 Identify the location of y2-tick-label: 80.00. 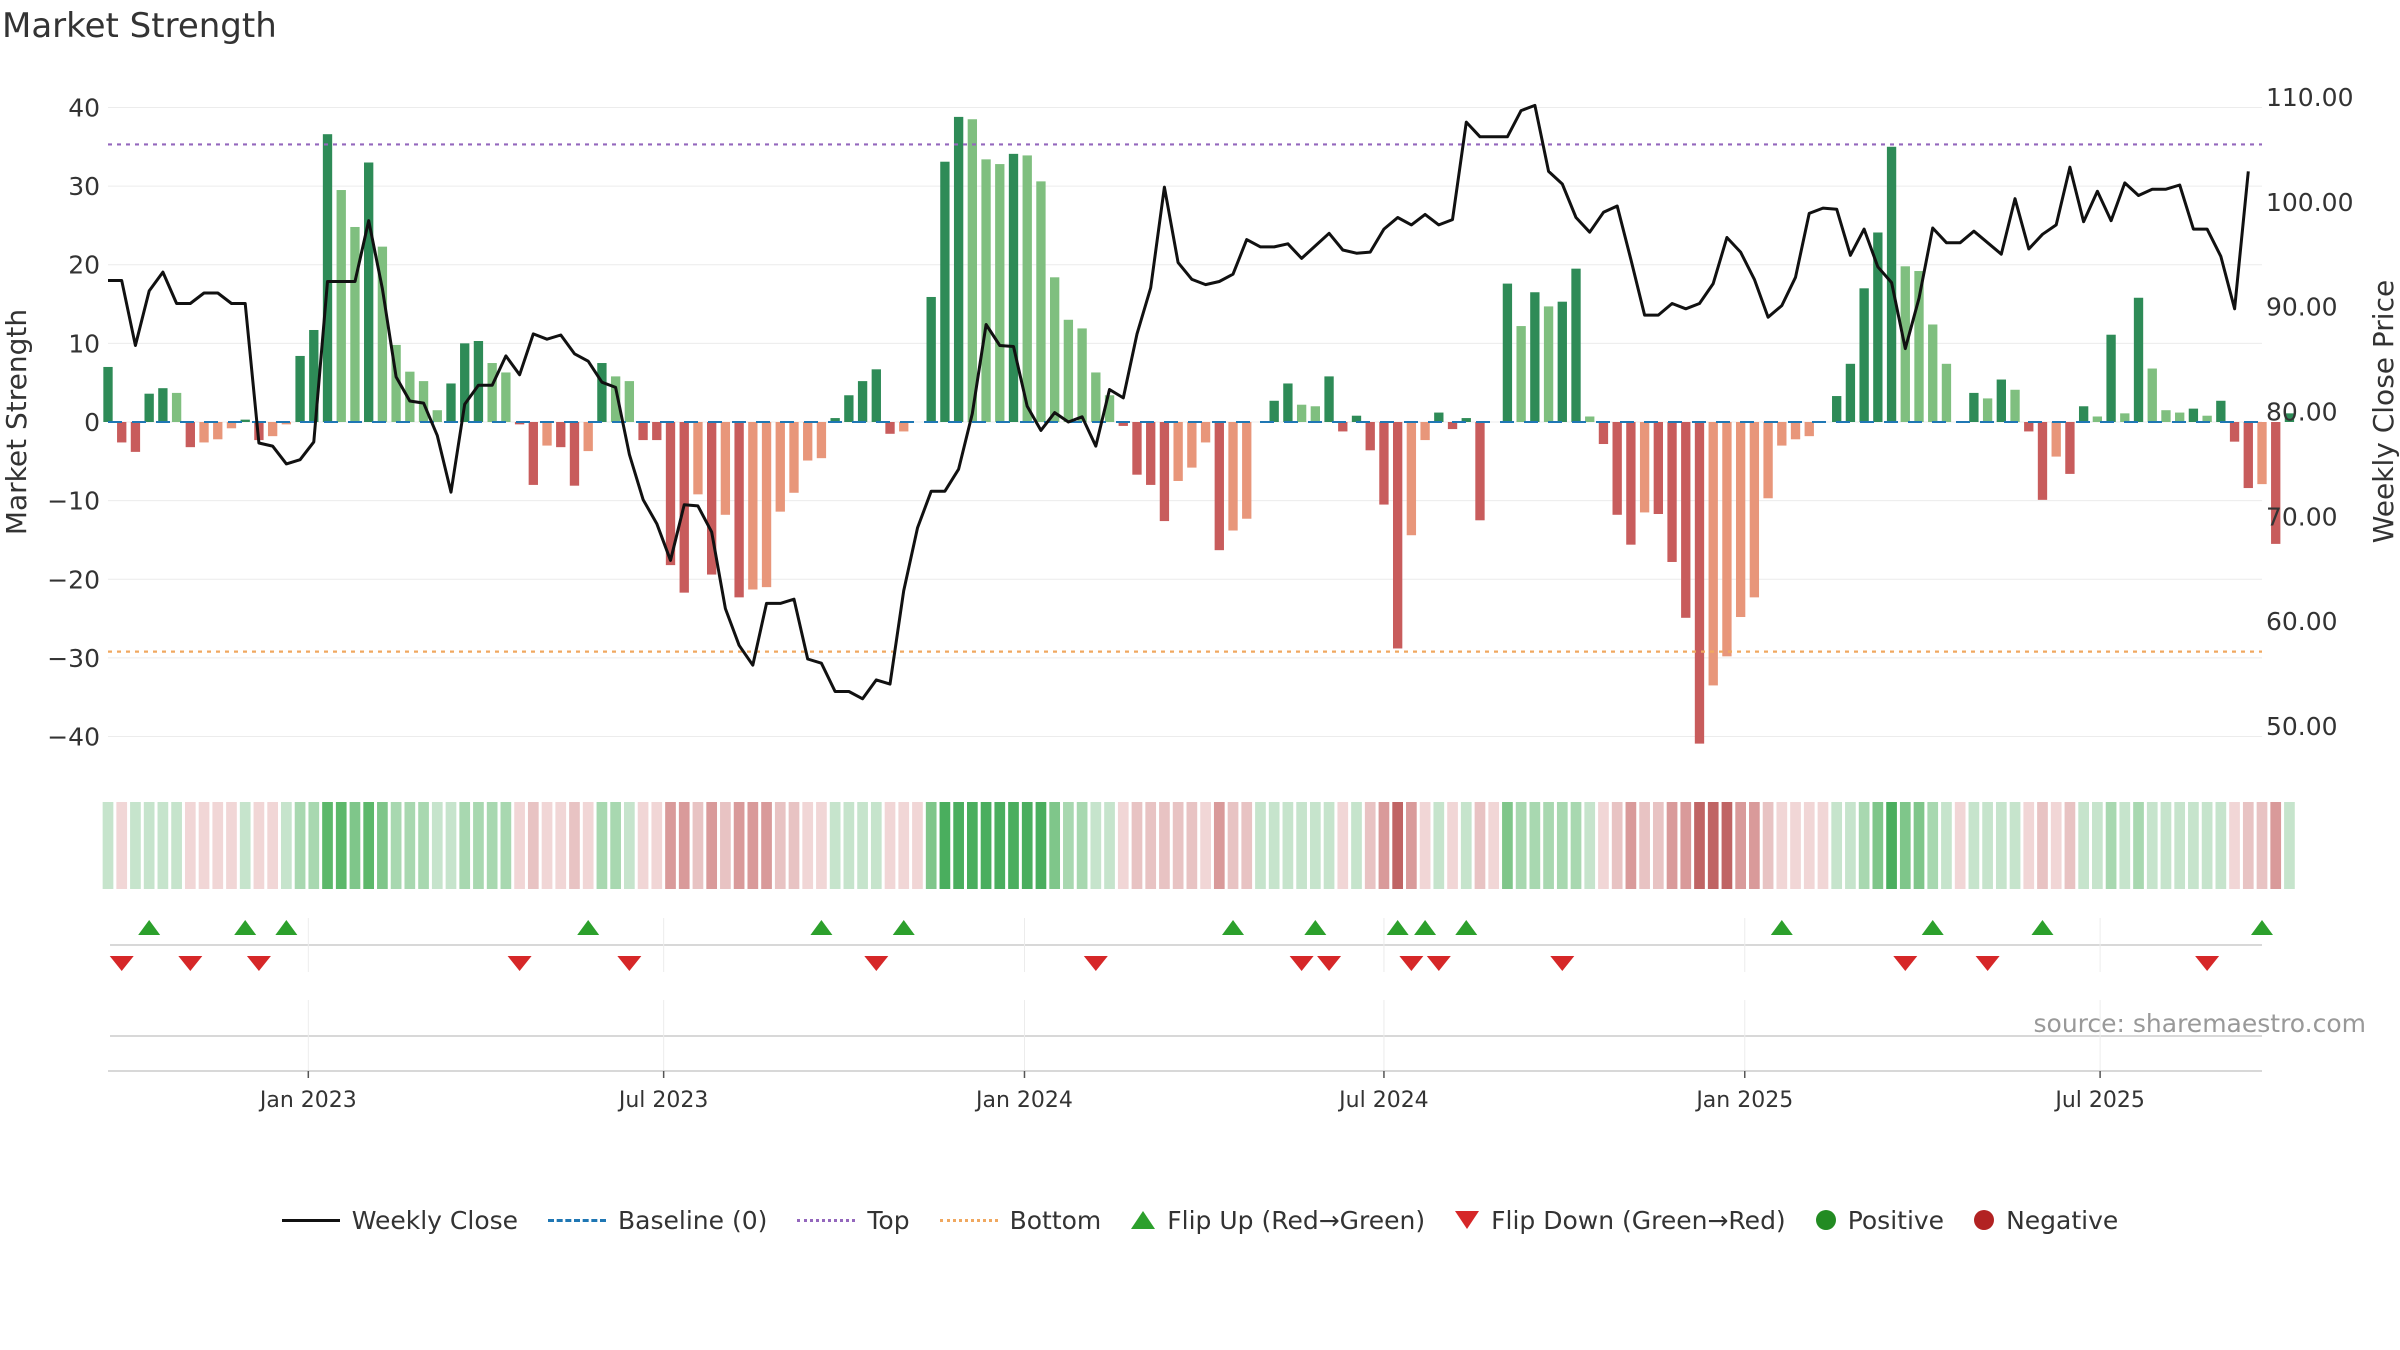
(2302, 412).